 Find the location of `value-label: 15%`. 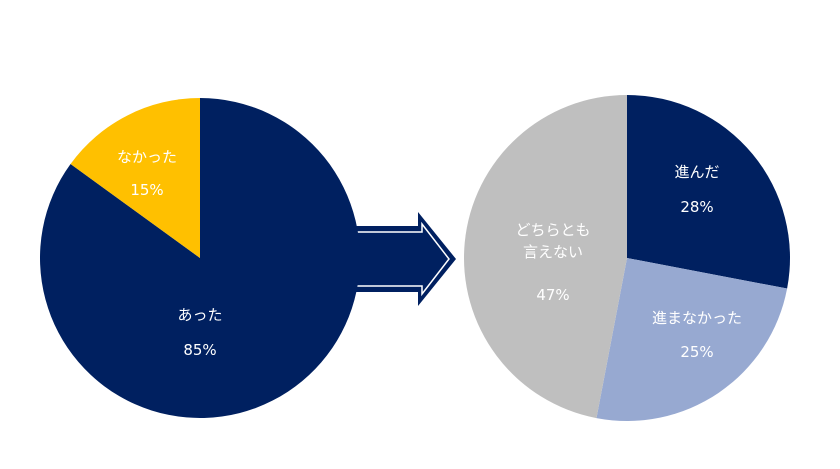

value-label: 15% is located at coordinates (147, 190).